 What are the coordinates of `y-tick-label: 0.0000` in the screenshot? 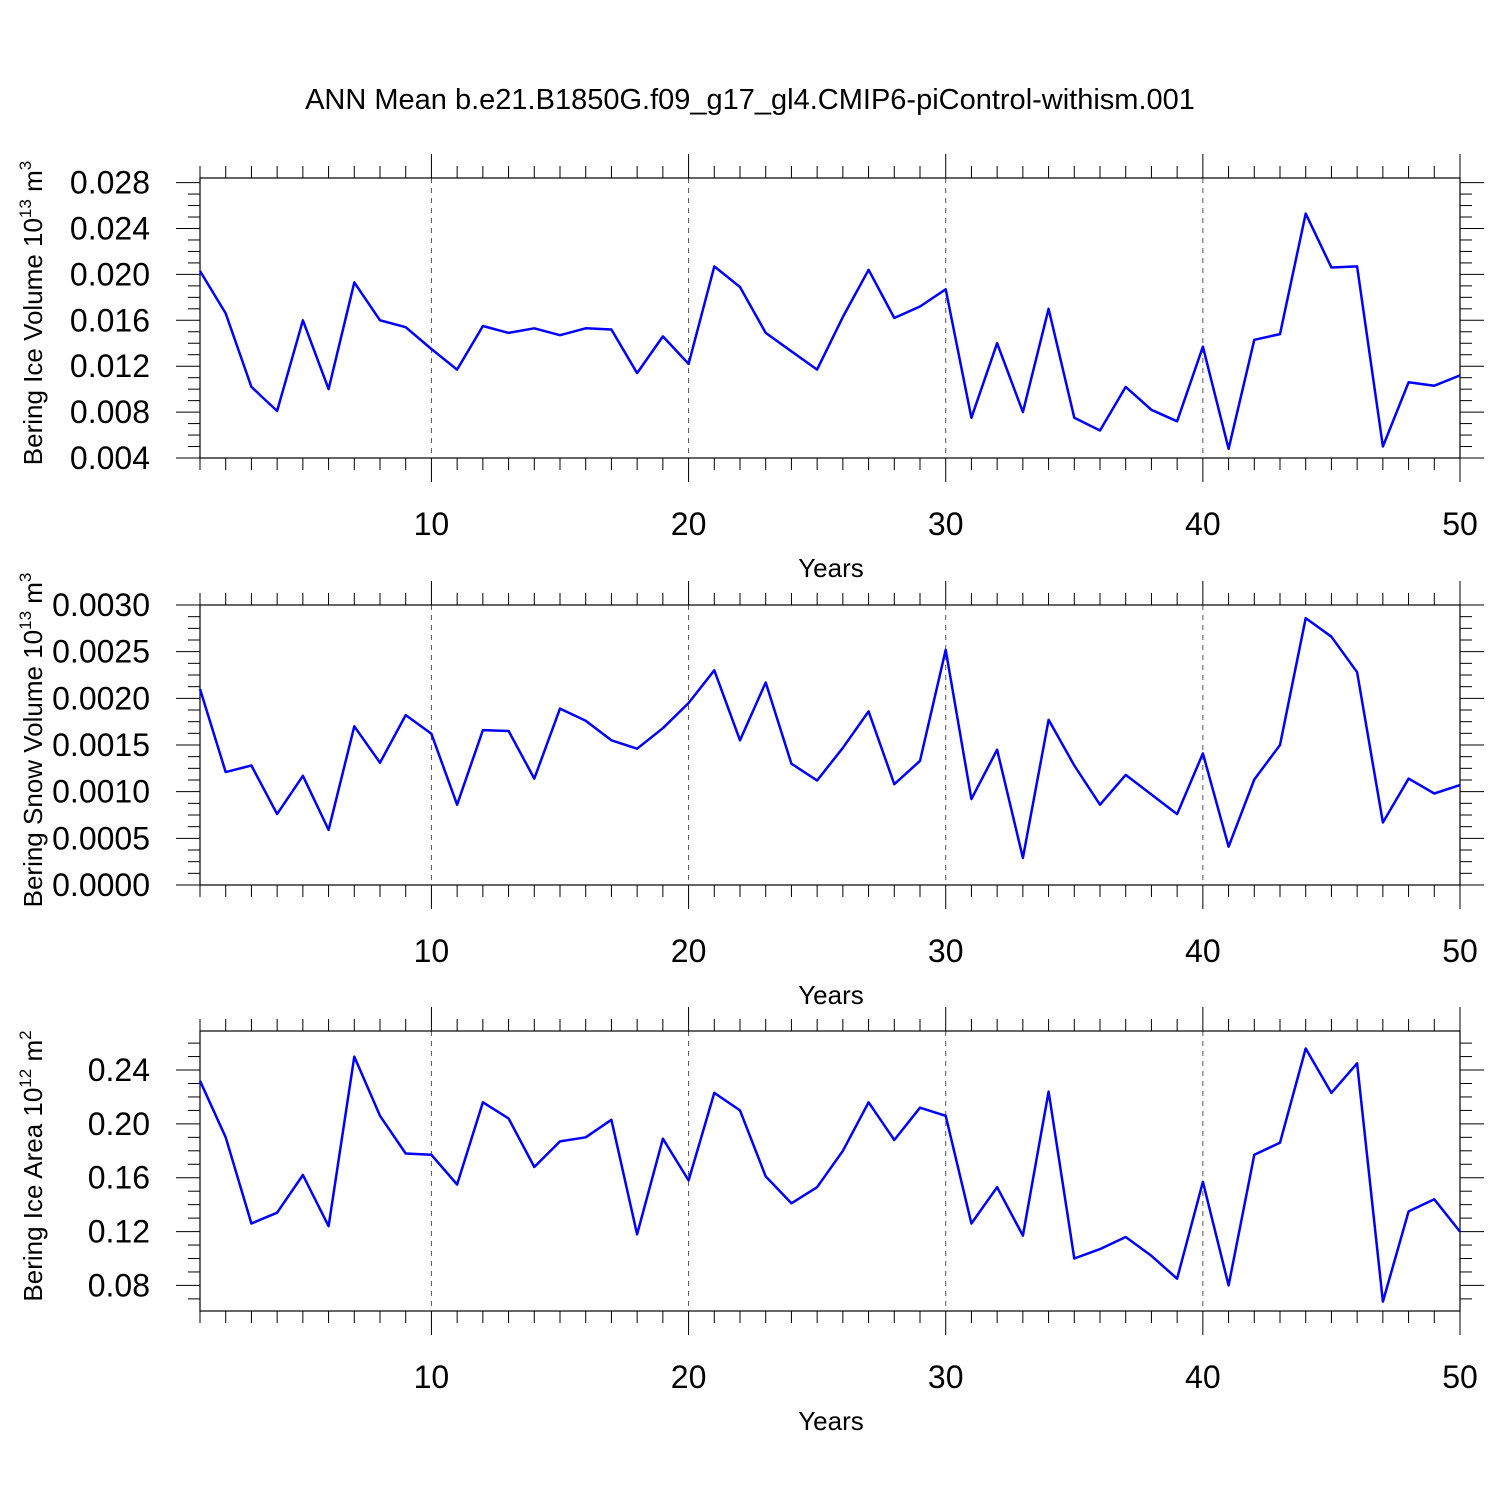 It's located at (101, 885).